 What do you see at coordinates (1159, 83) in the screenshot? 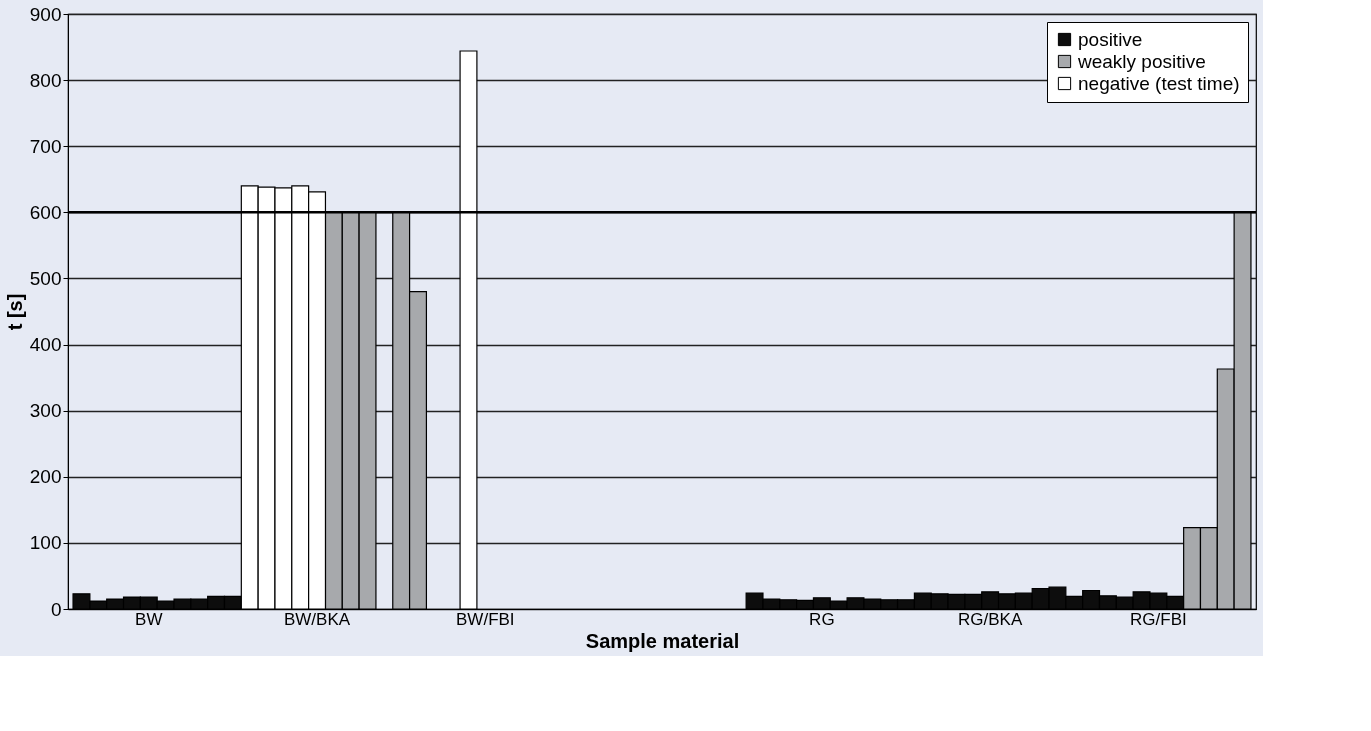
I see `legend-label: negative (test time)` at bounding box center [1159, 83].